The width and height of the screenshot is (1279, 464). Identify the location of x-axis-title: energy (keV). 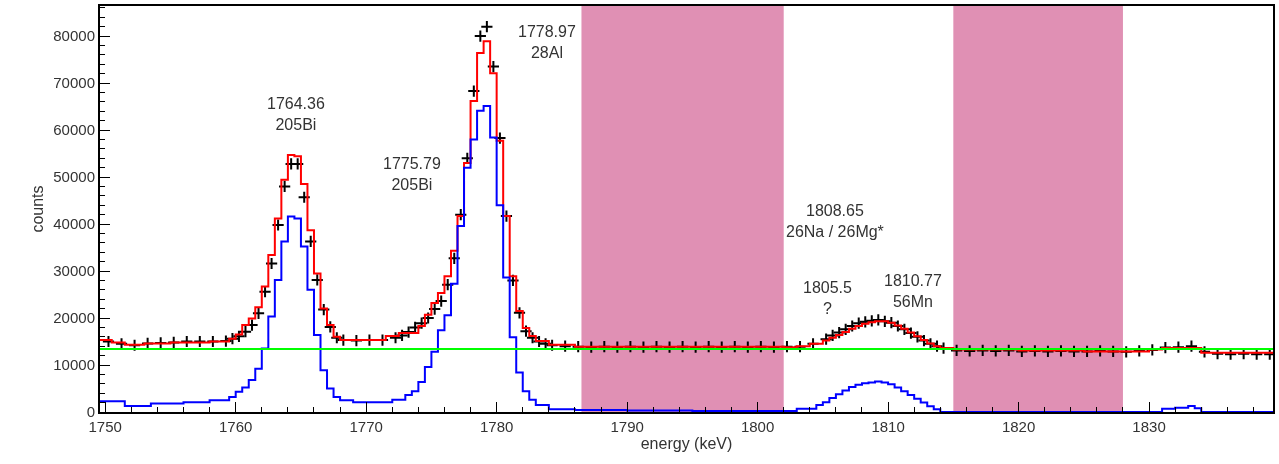
(686, 444).